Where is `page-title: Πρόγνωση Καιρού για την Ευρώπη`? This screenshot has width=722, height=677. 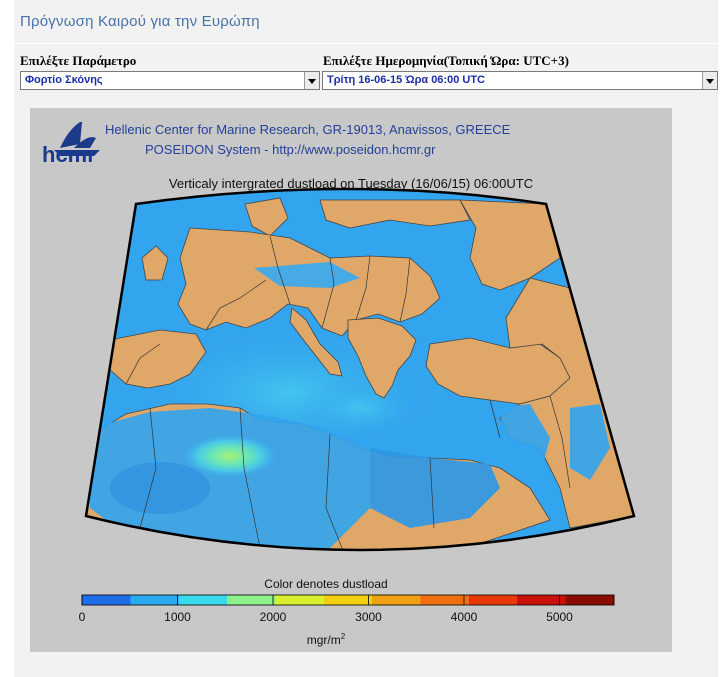 page-title: Πρόγνωση Καιρού για την Ευρώπη is located at coordinates (140, 21).